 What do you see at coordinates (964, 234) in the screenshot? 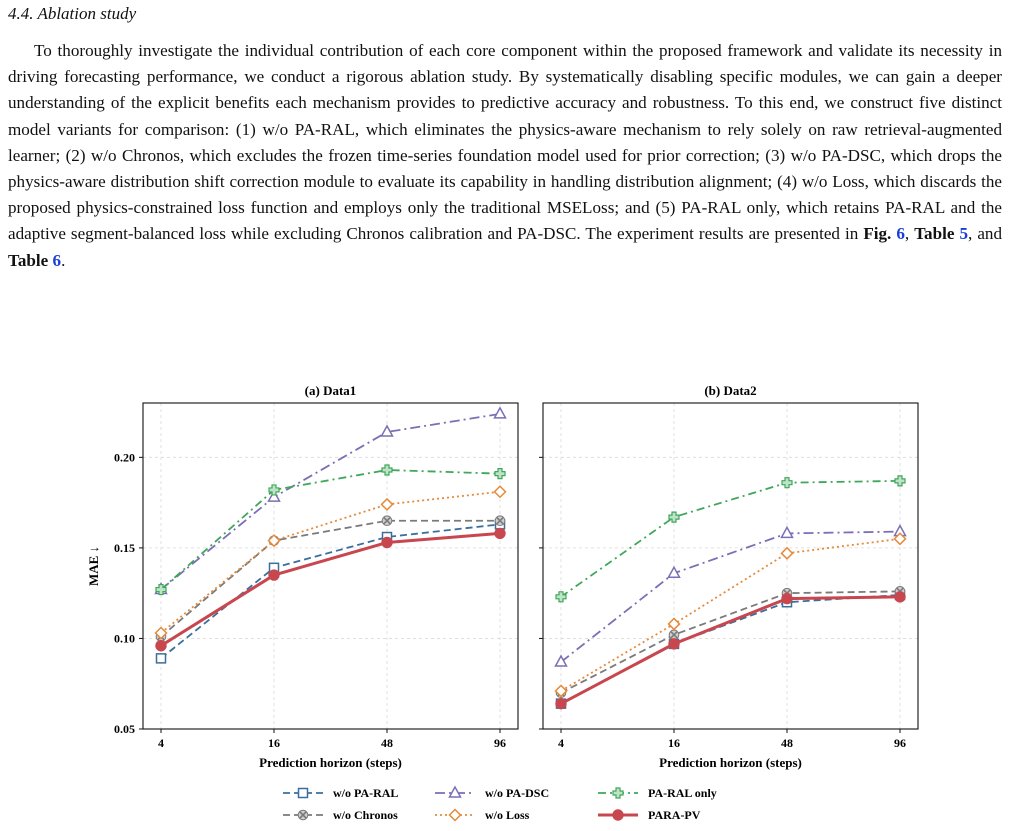
I see `table-5-link: 5` at bounding box center [964, 234].